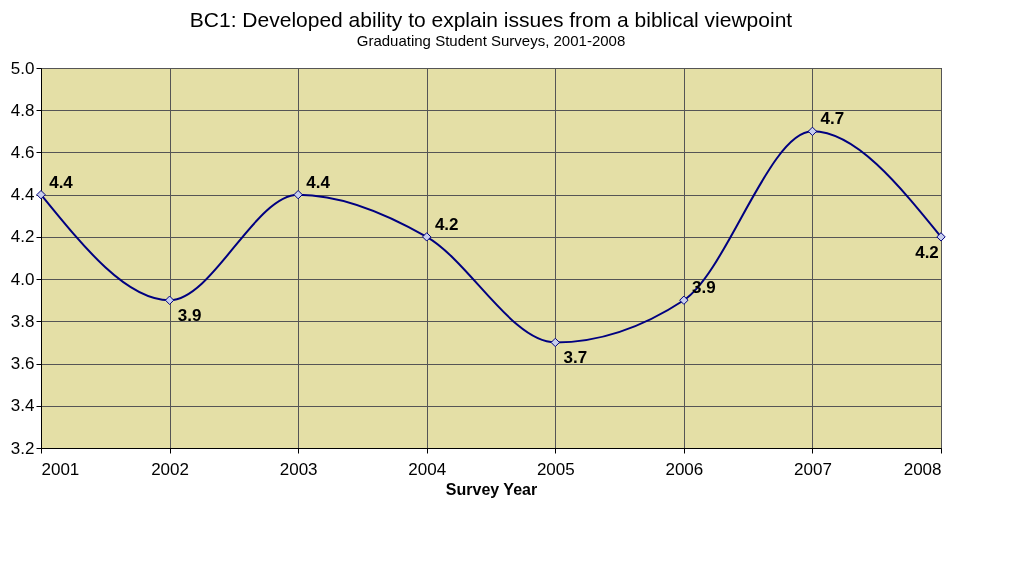  What do you see at coordinates (832, 119) in the screenshot?
I see `data-label: 4.7` at bounding box center [832, 119].